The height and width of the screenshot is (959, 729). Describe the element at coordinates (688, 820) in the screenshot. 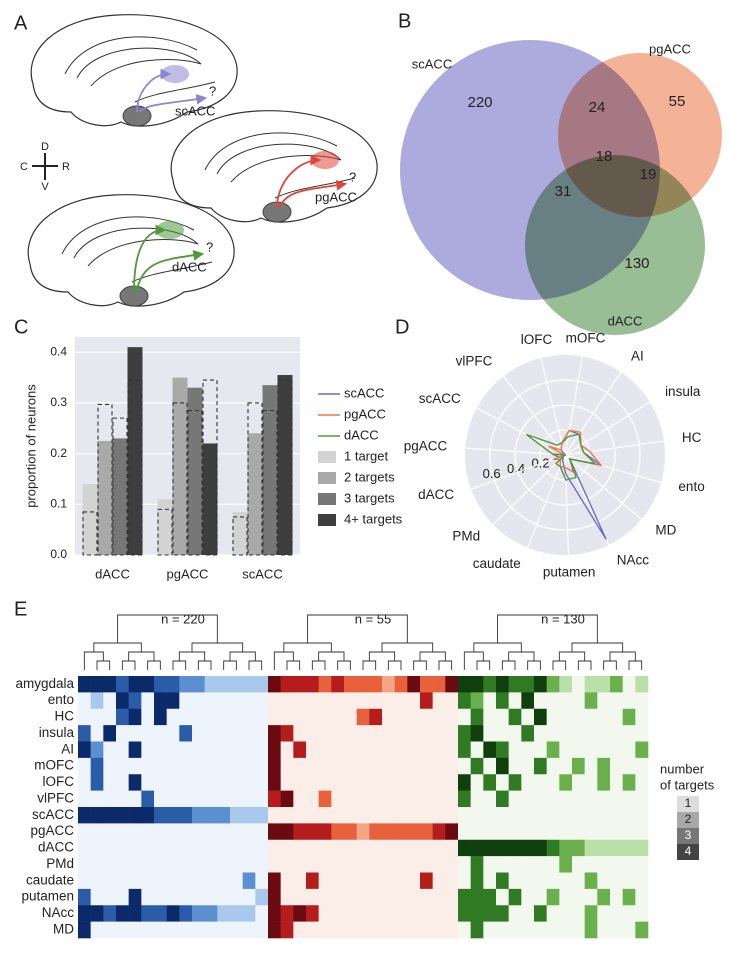

I see `colorbar-swatch` at that location.